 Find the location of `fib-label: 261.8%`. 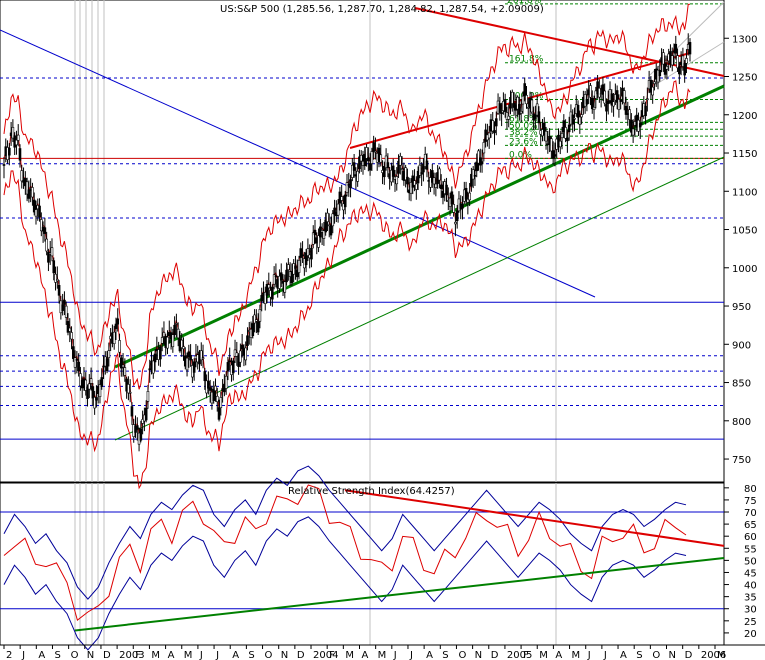

fib-label: 261.8% is located at coordinates (524, 3).